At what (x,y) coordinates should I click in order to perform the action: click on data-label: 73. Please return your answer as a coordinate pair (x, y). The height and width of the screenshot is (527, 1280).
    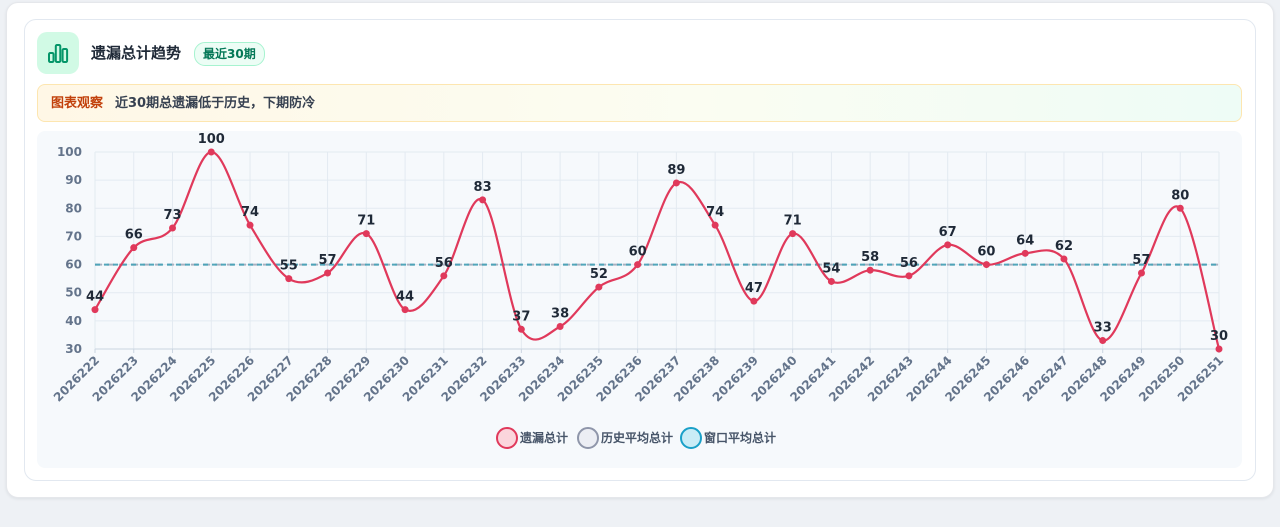
    Looking at the image, I should click on (172, 215).